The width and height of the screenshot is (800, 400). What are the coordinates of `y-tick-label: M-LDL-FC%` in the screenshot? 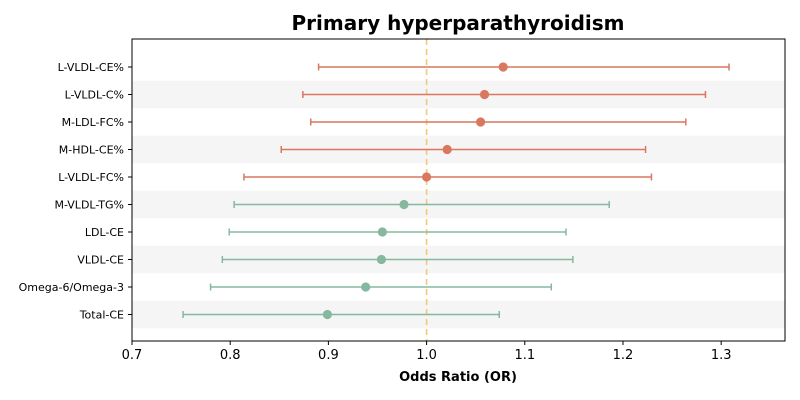 It's located at (93, 122).